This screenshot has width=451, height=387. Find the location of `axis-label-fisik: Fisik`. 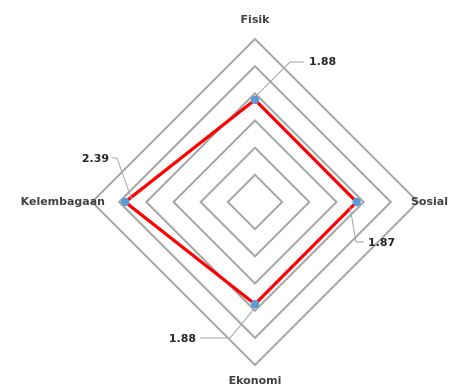

axis-label-fisik: Fisik is located at coordinates (256, 19).